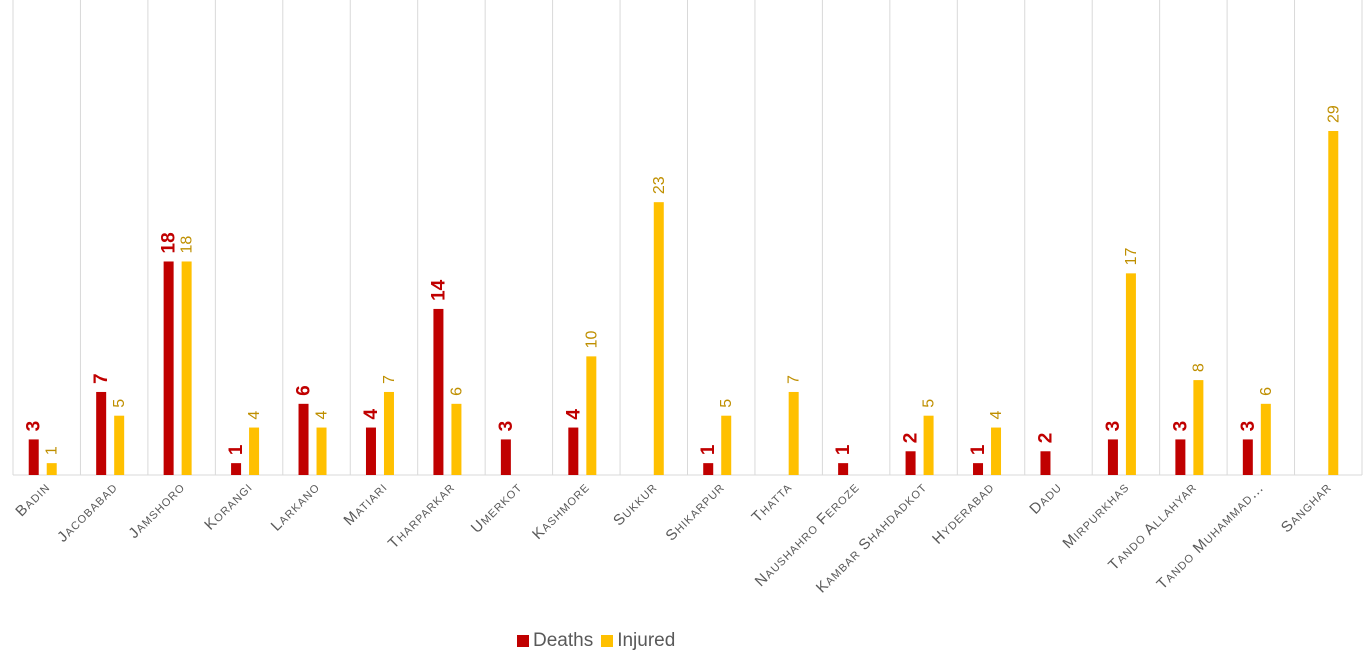 The height and width of the screenshot is (662, 1372). I want to click on data-label-injured: 8, so click(1198, 367).